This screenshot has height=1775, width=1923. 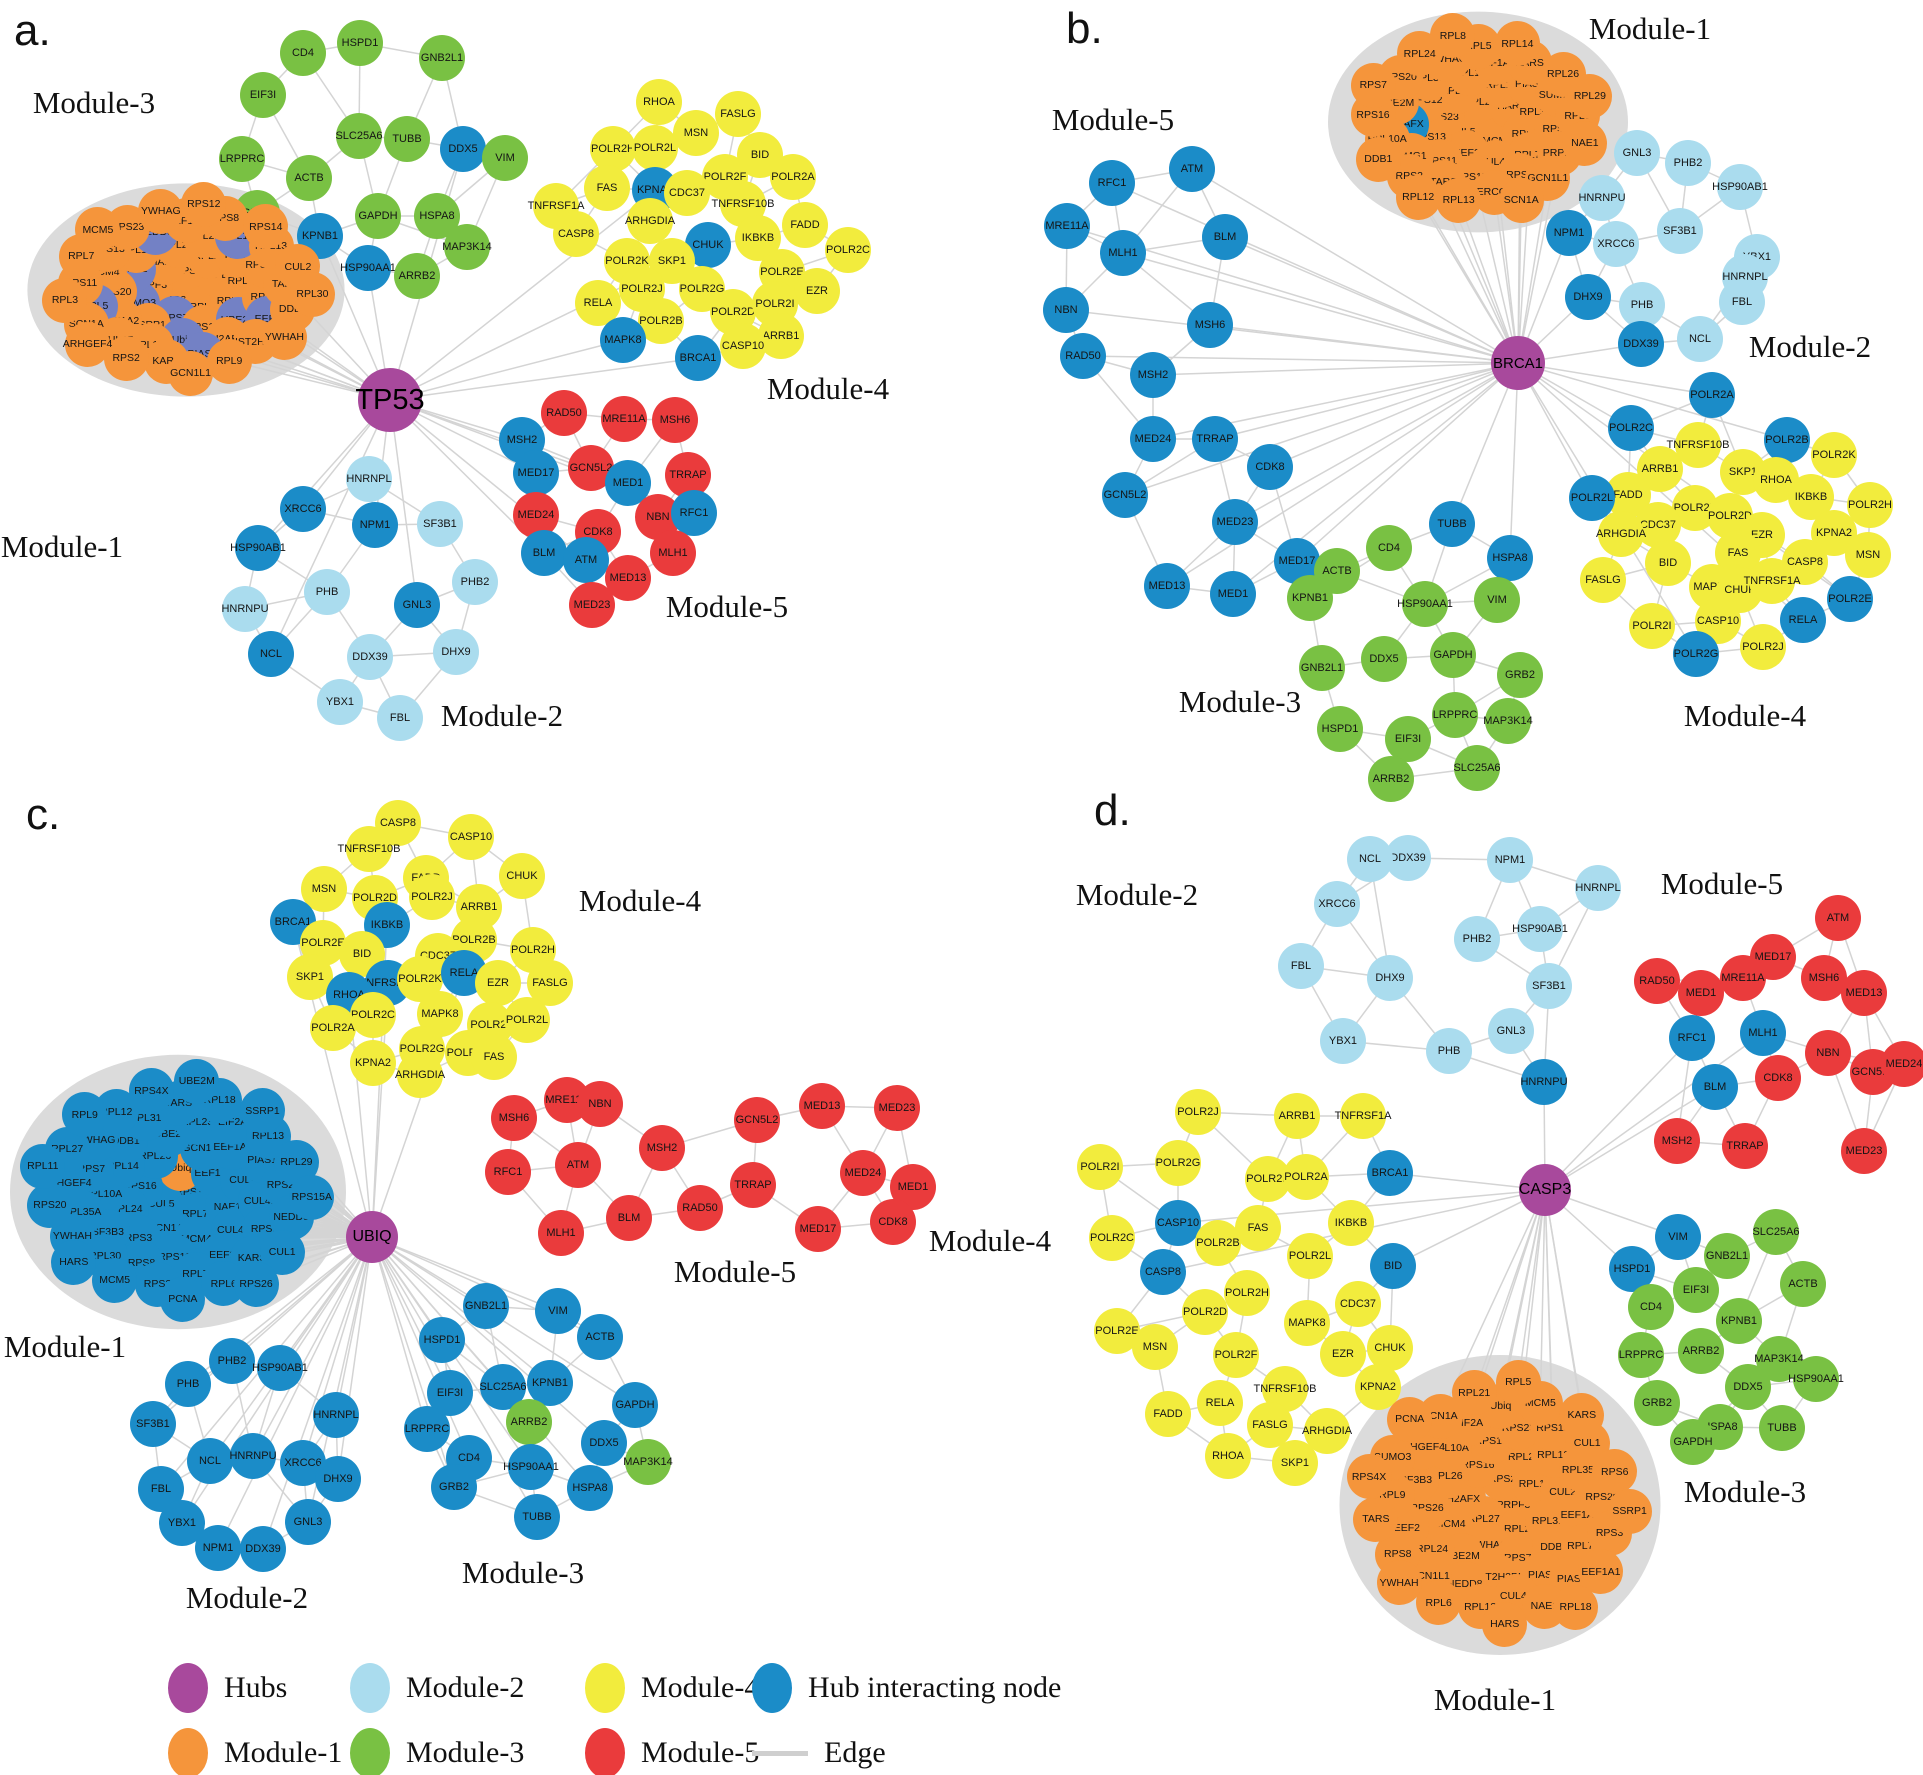 I want to click on node-med24: MED24, so click(x=1902, y=1064).